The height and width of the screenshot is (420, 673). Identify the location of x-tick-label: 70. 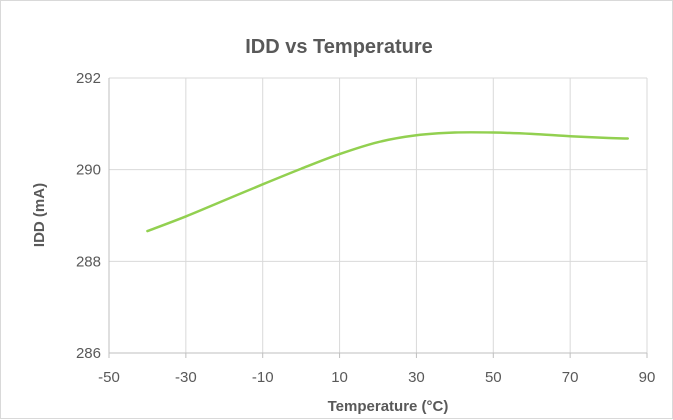
(570, 377).